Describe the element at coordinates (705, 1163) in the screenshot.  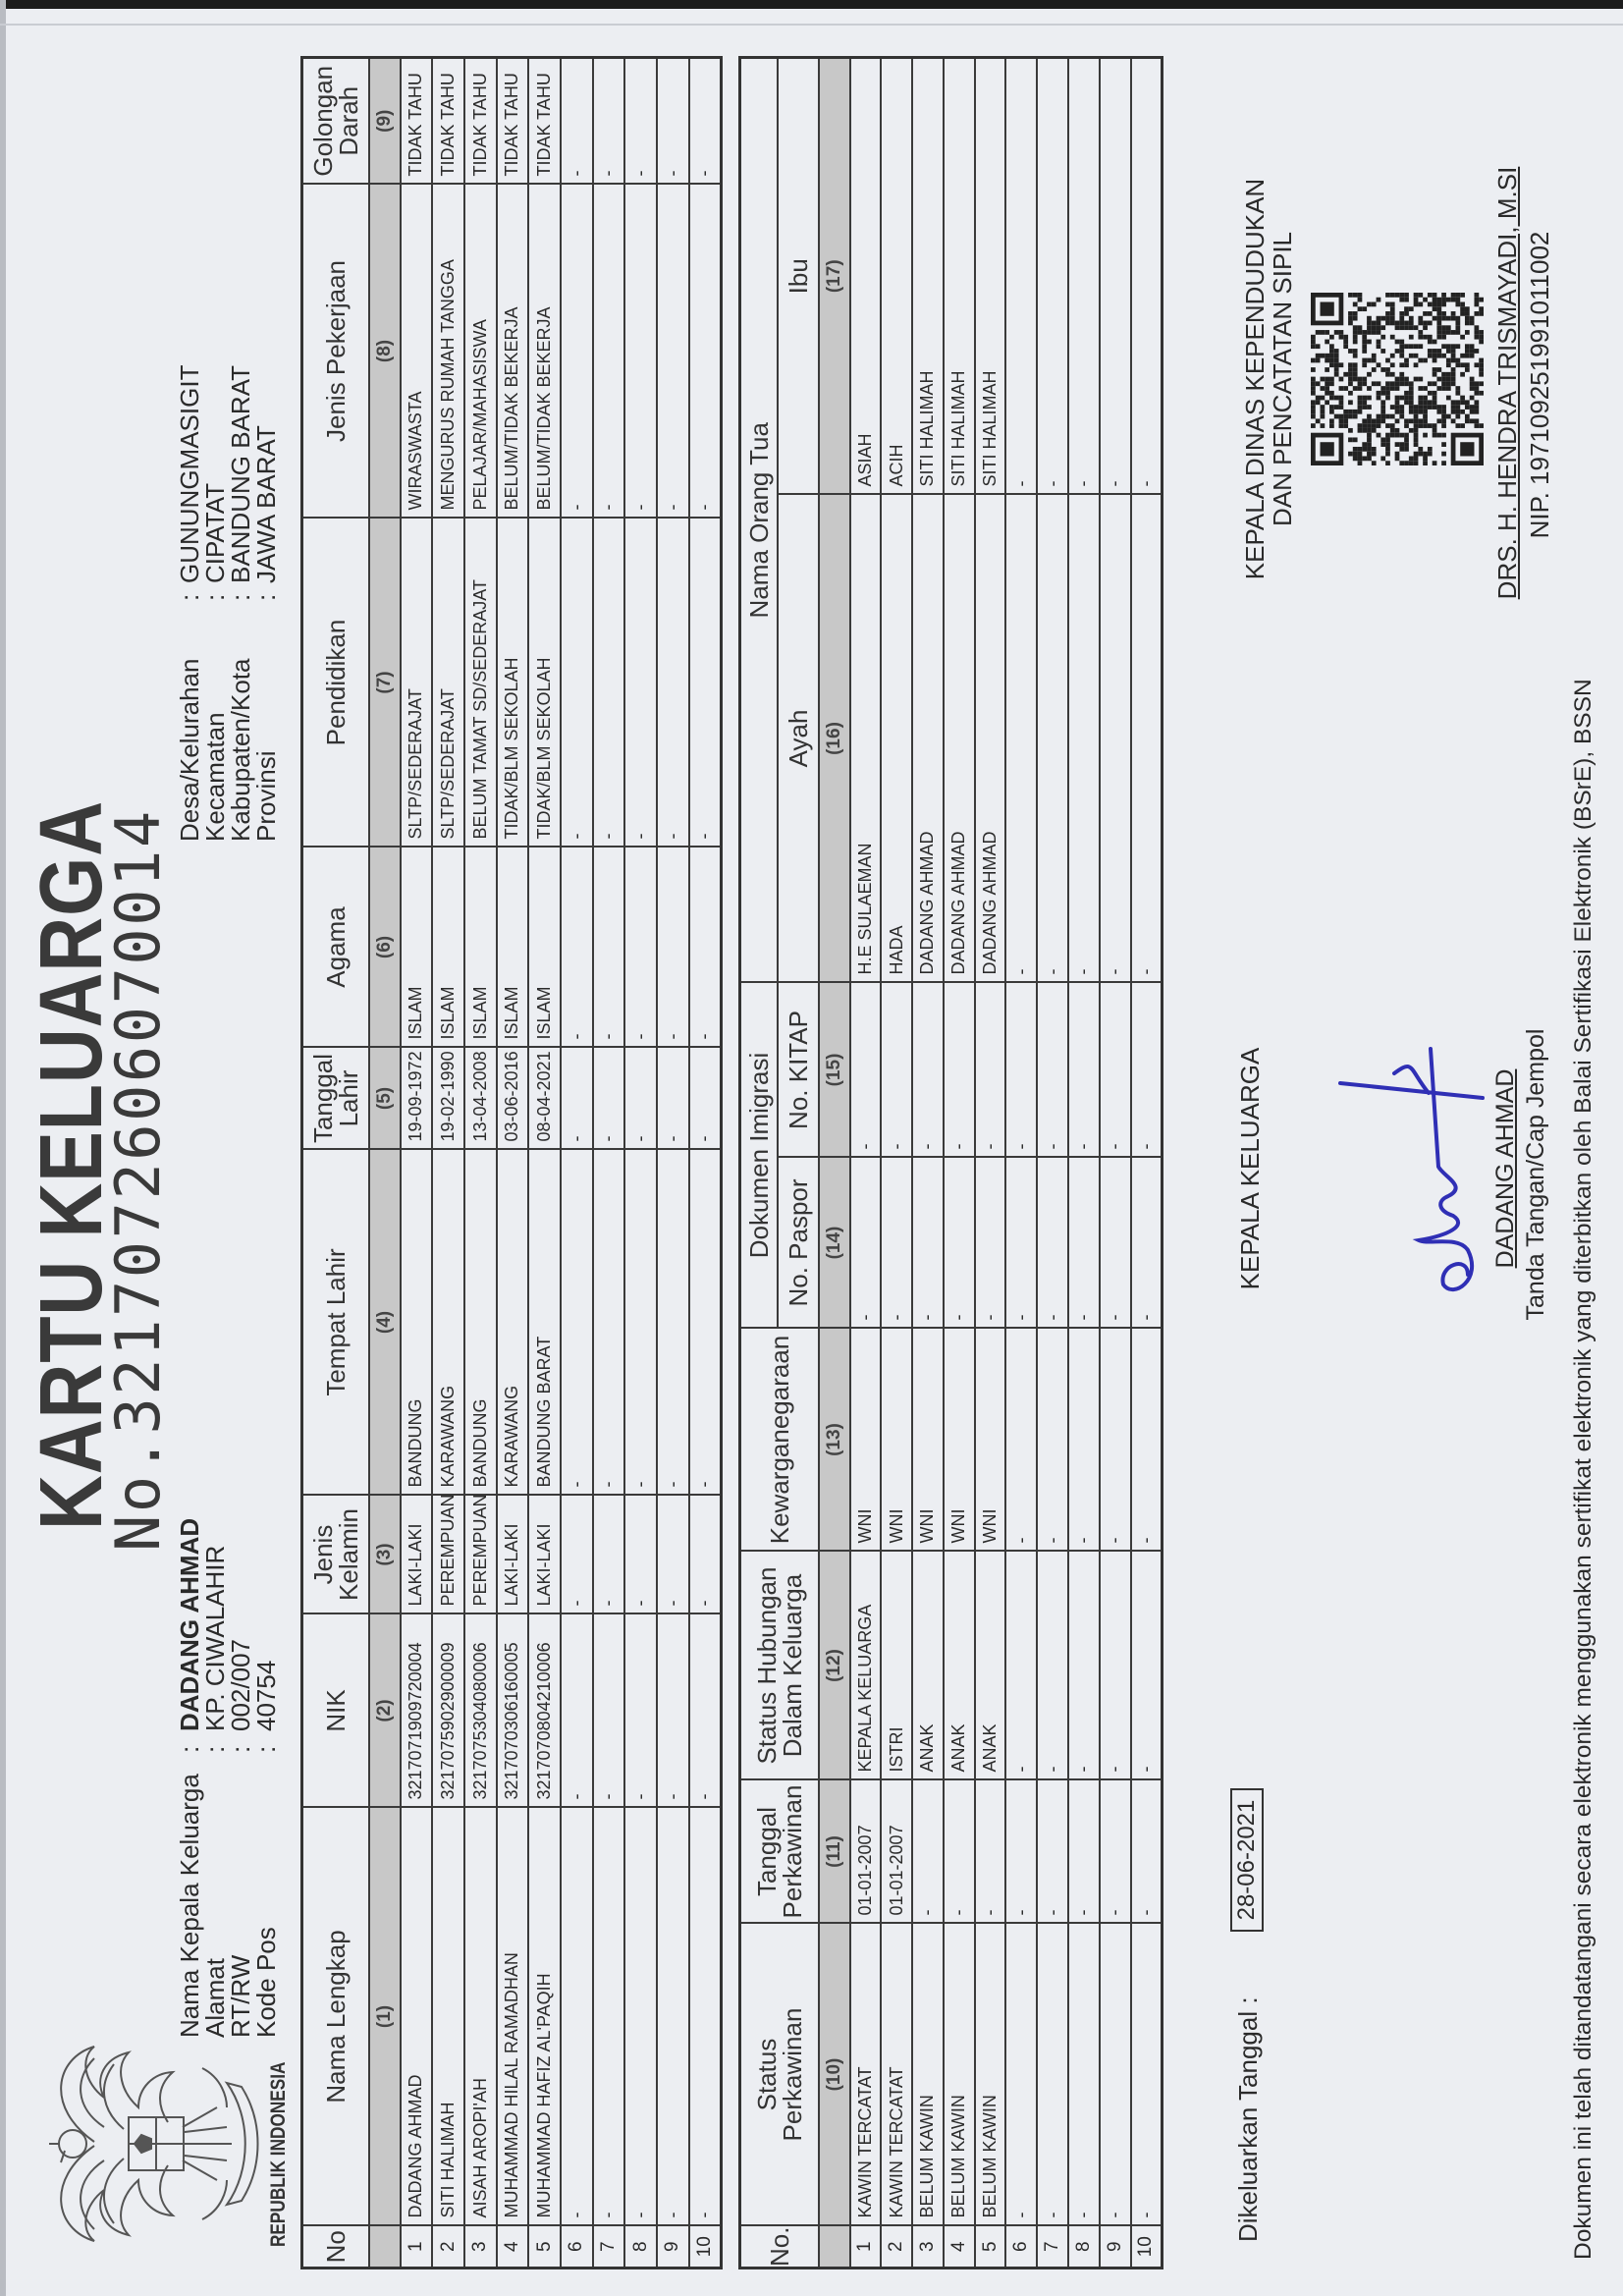
I see `table-row: 10- - - - - - - - -` at that location.